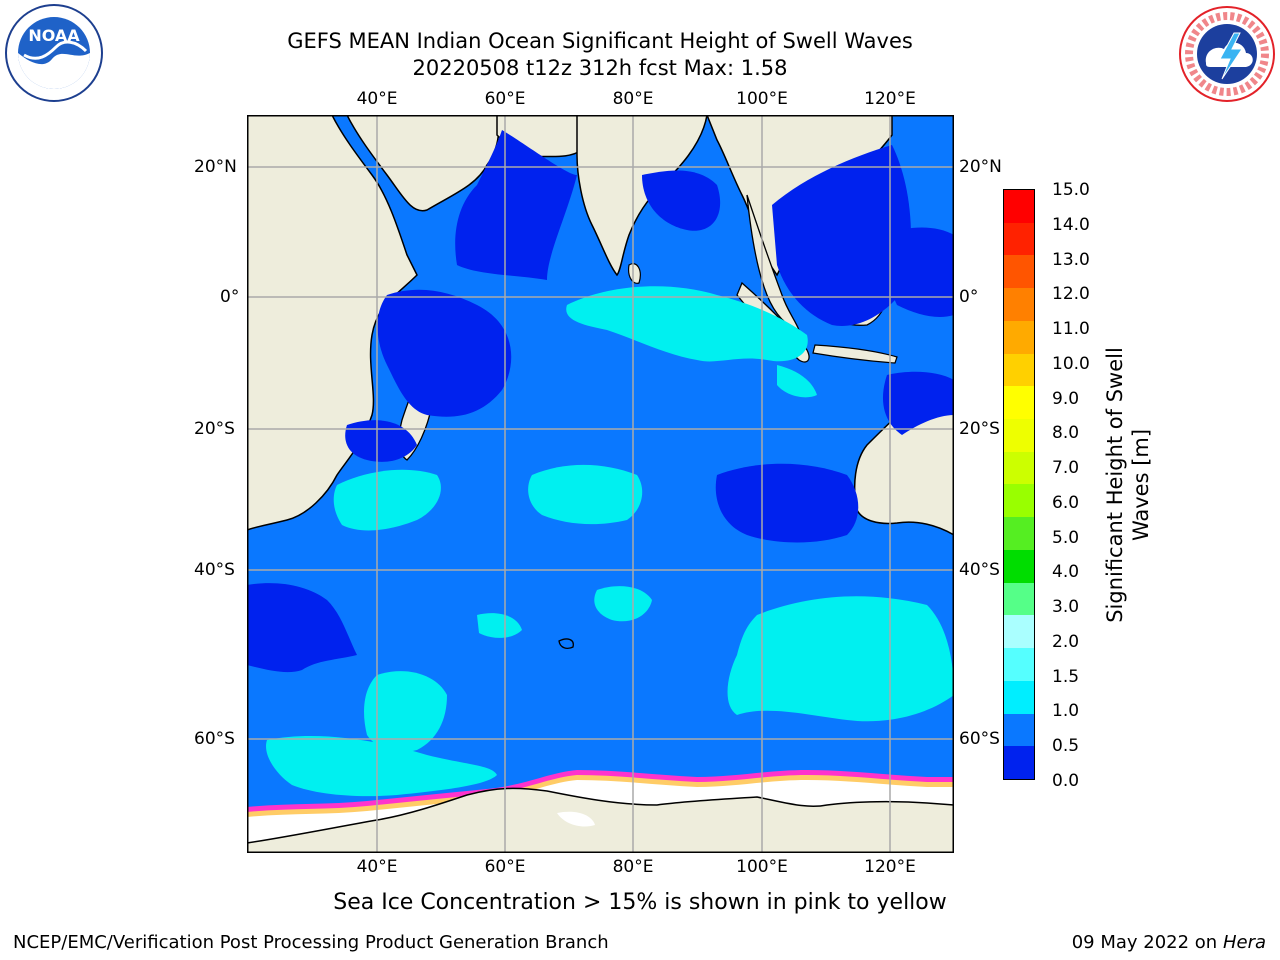  What do you see at coordinates (979, 570) in the screenshot?
I see `lat-tick-right-40s: 40°S` at bounding box center [979, 570].